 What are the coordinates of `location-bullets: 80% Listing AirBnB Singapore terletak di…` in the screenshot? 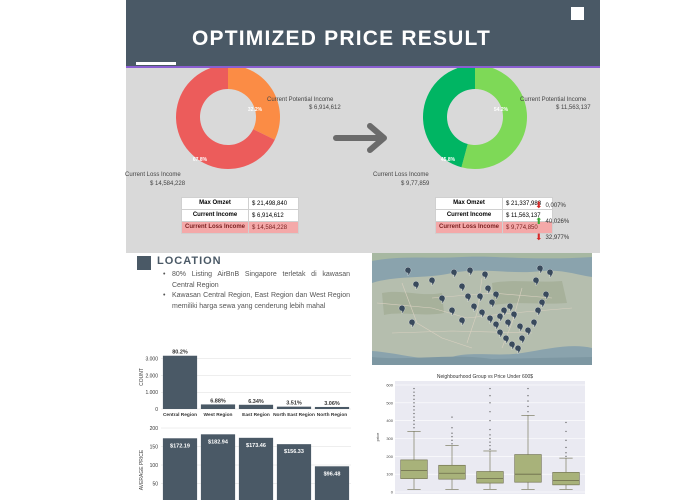 It's located at (256, 291).